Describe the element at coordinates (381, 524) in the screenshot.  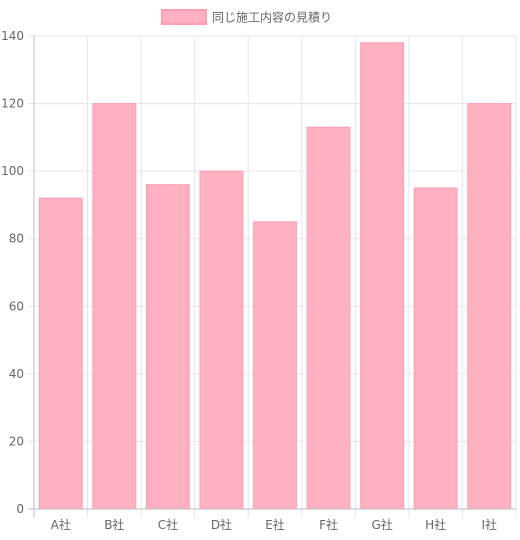
I see `x-tick-label: G社` at that location.